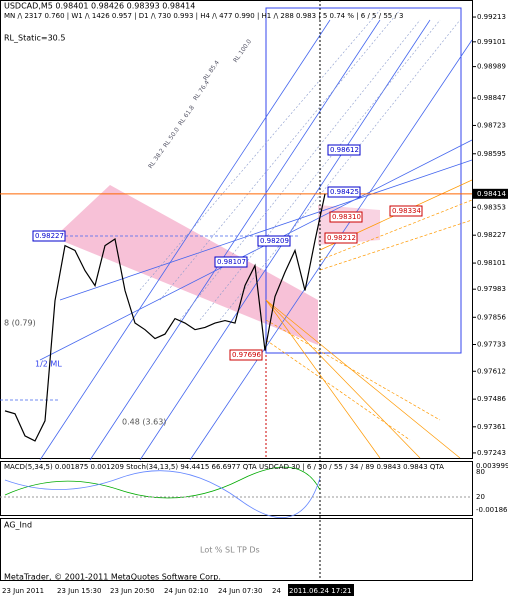 The image size is (508, 600). What do you see at coordinates (491, 371) in the screenshot?
I see `y-tick-label: 0.97612` at bounding box center [491, 371].